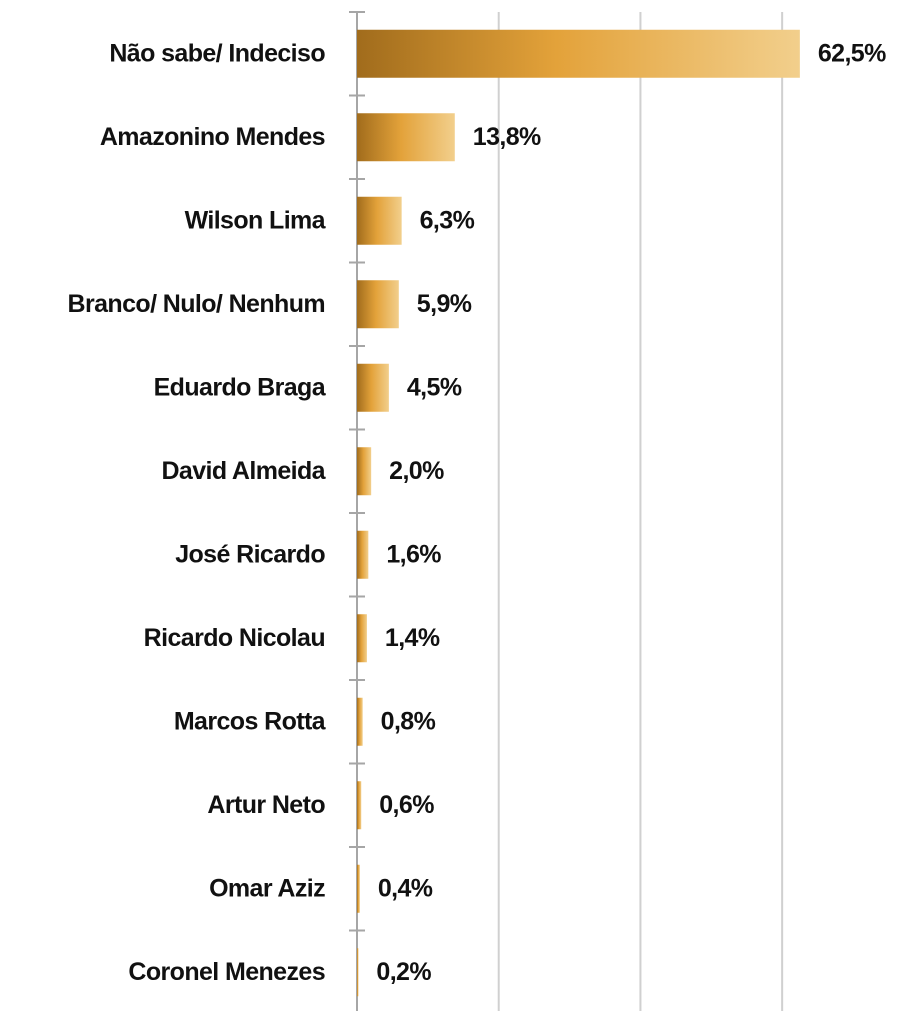 The image size is (922, 1011). What do you see at coordinates (212, 137) in the screenshot?
I see `category-label: Amazonino Mendes` at bounding box center [212, 137].